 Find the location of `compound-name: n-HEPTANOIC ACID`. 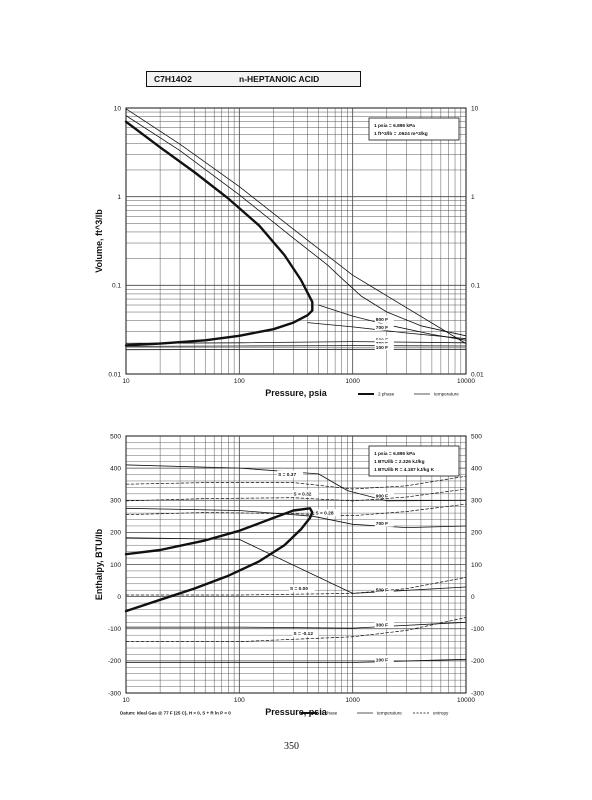

compound-name: n-HEPTANOIC ACID is located at coordinates (279, 79).